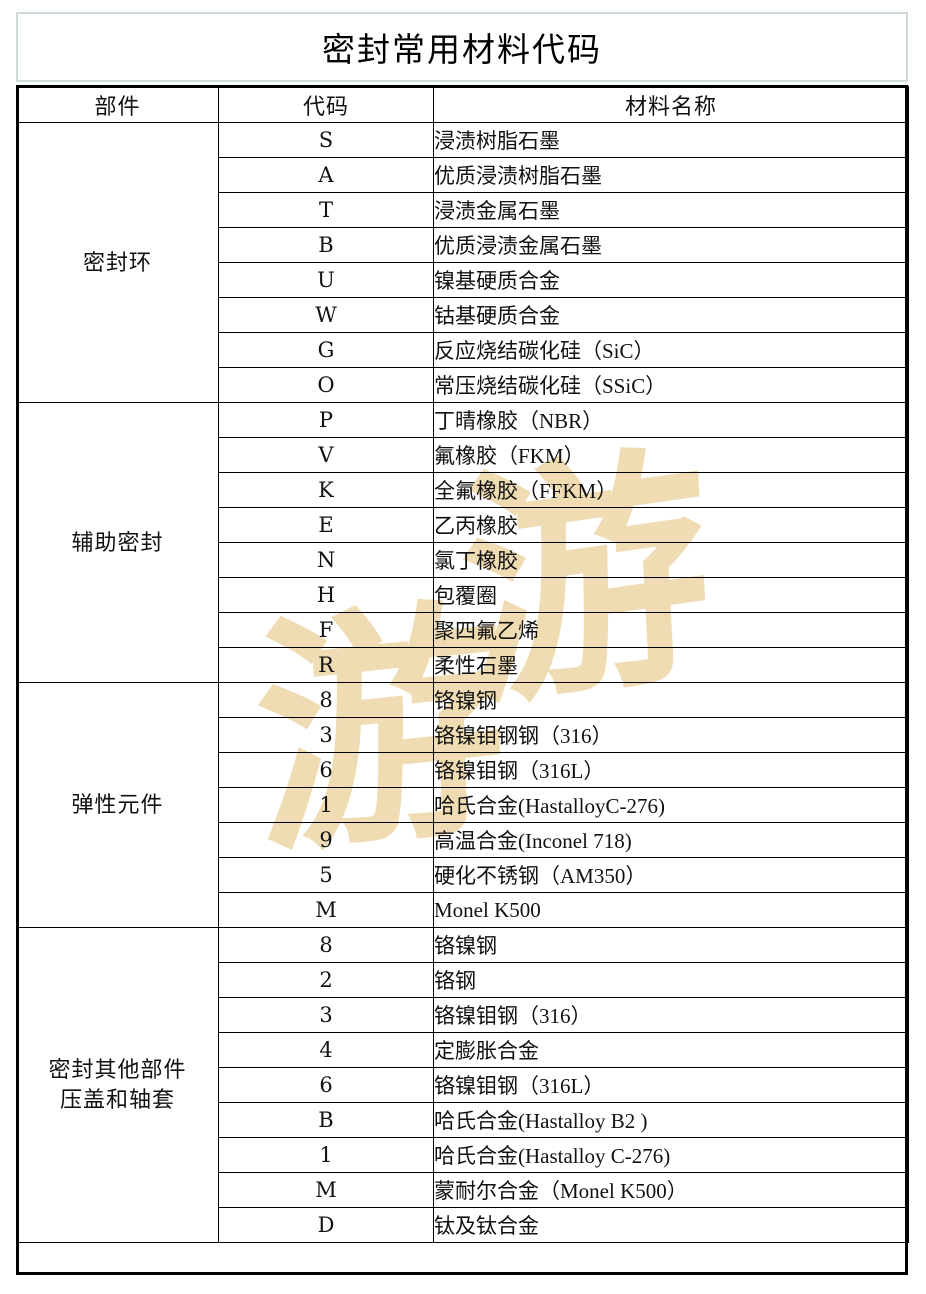  I want to click on material-code-cell: O, so click(326, 385).